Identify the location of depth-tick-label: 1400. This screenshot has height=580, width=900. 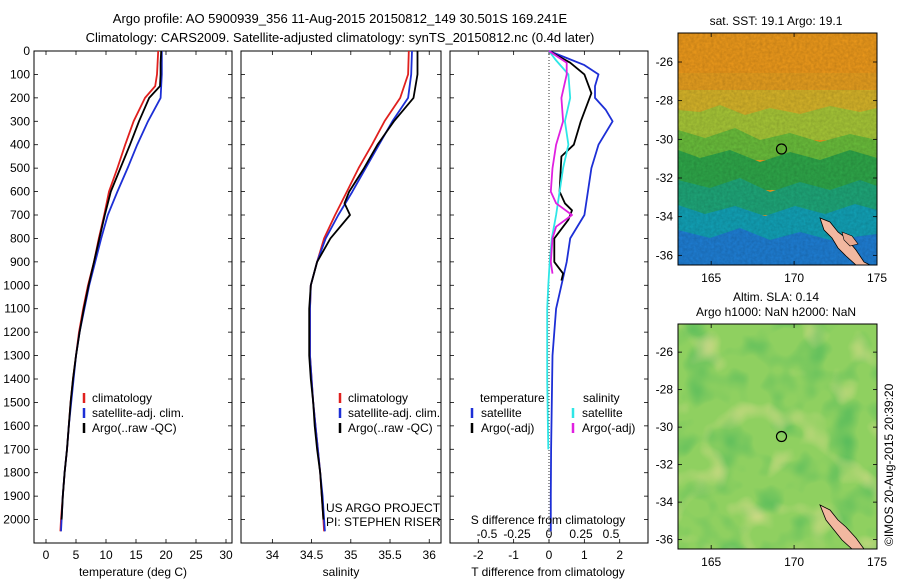
(16, 379).